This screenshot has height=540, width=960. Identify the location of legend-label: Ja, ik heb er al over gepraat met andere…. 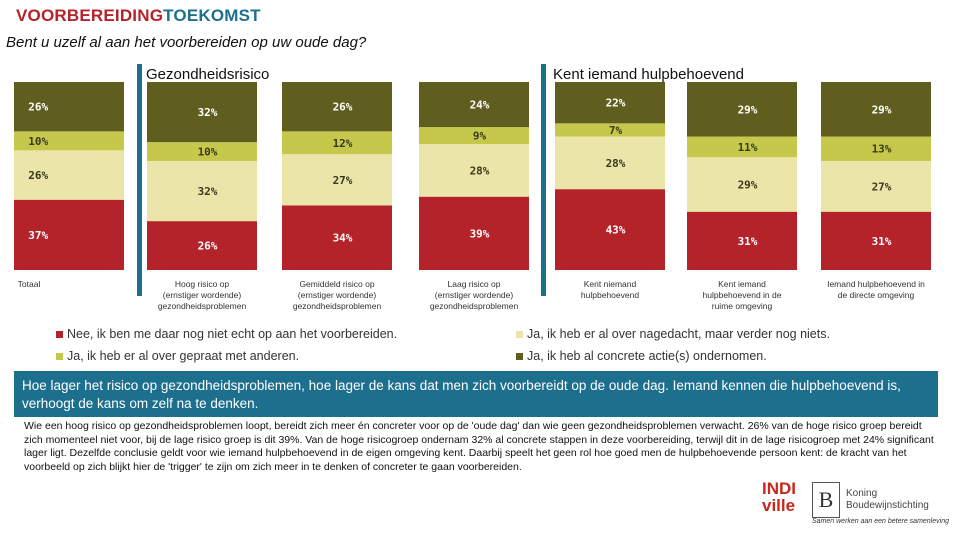
(183, 356).